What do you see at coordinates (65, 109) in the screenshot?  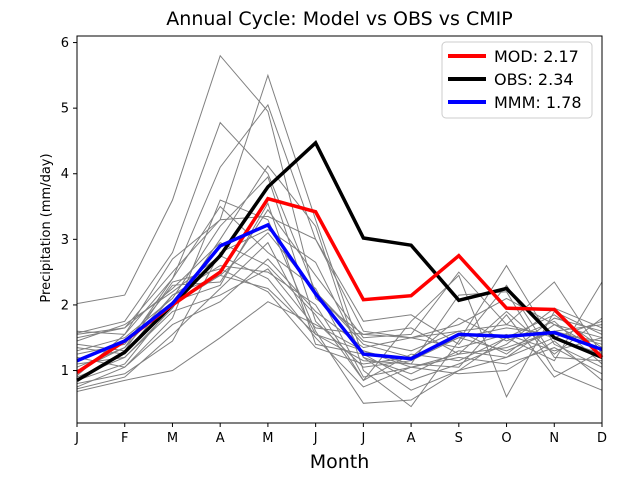 I see `y-tick-label: 5` at bounding box center [65, 109].